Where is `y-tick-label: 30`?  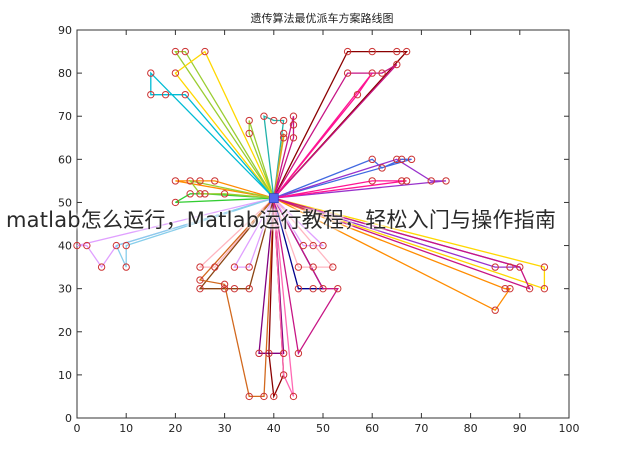 y-tick-label: 30 is located at coordinates (65, 289).